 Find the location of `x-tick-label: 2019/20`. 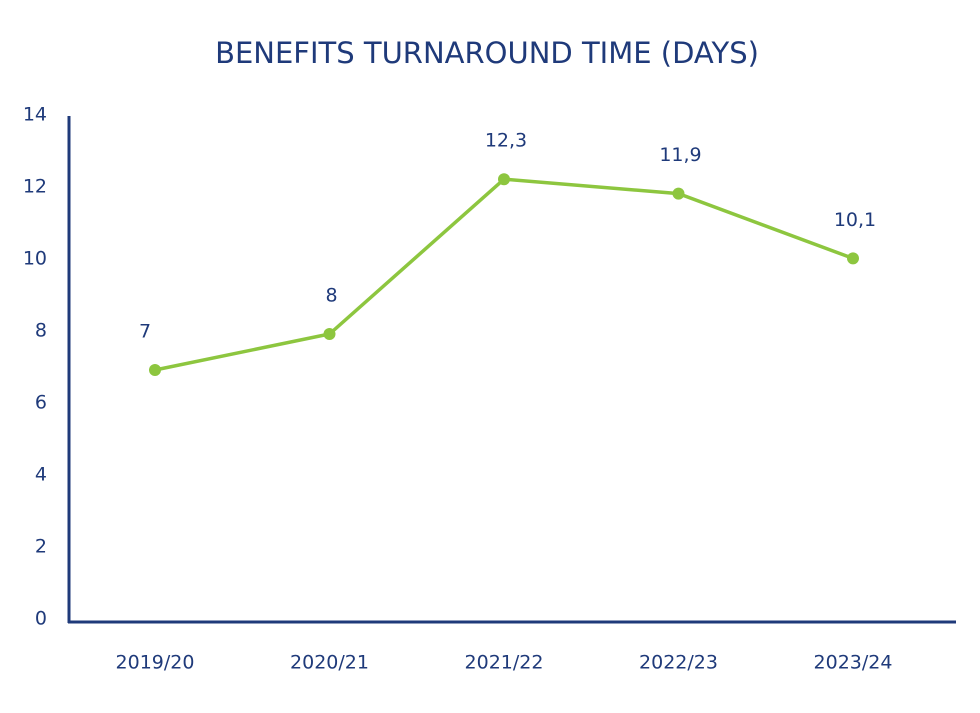

x-tick-label: 2019/20 is located at coordinates (155, 663).